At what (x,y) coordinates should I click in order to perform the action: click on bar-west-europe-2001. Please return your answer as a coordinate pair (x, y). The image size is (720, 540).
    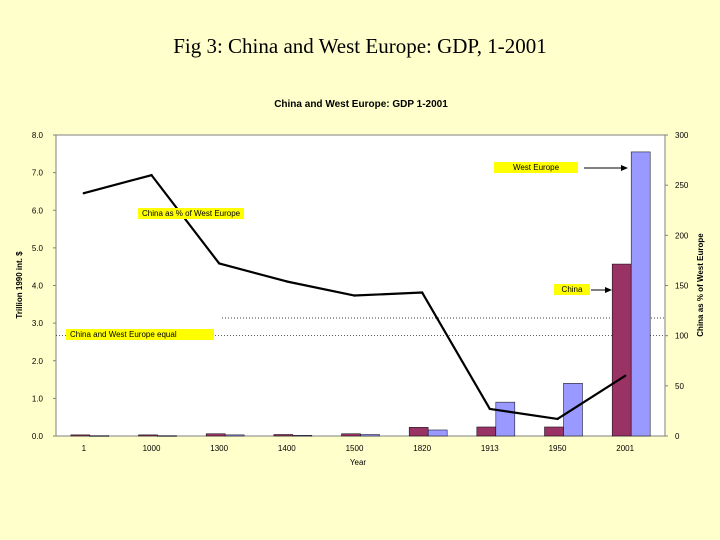
    Looking at the image, I should click on (640, 294).